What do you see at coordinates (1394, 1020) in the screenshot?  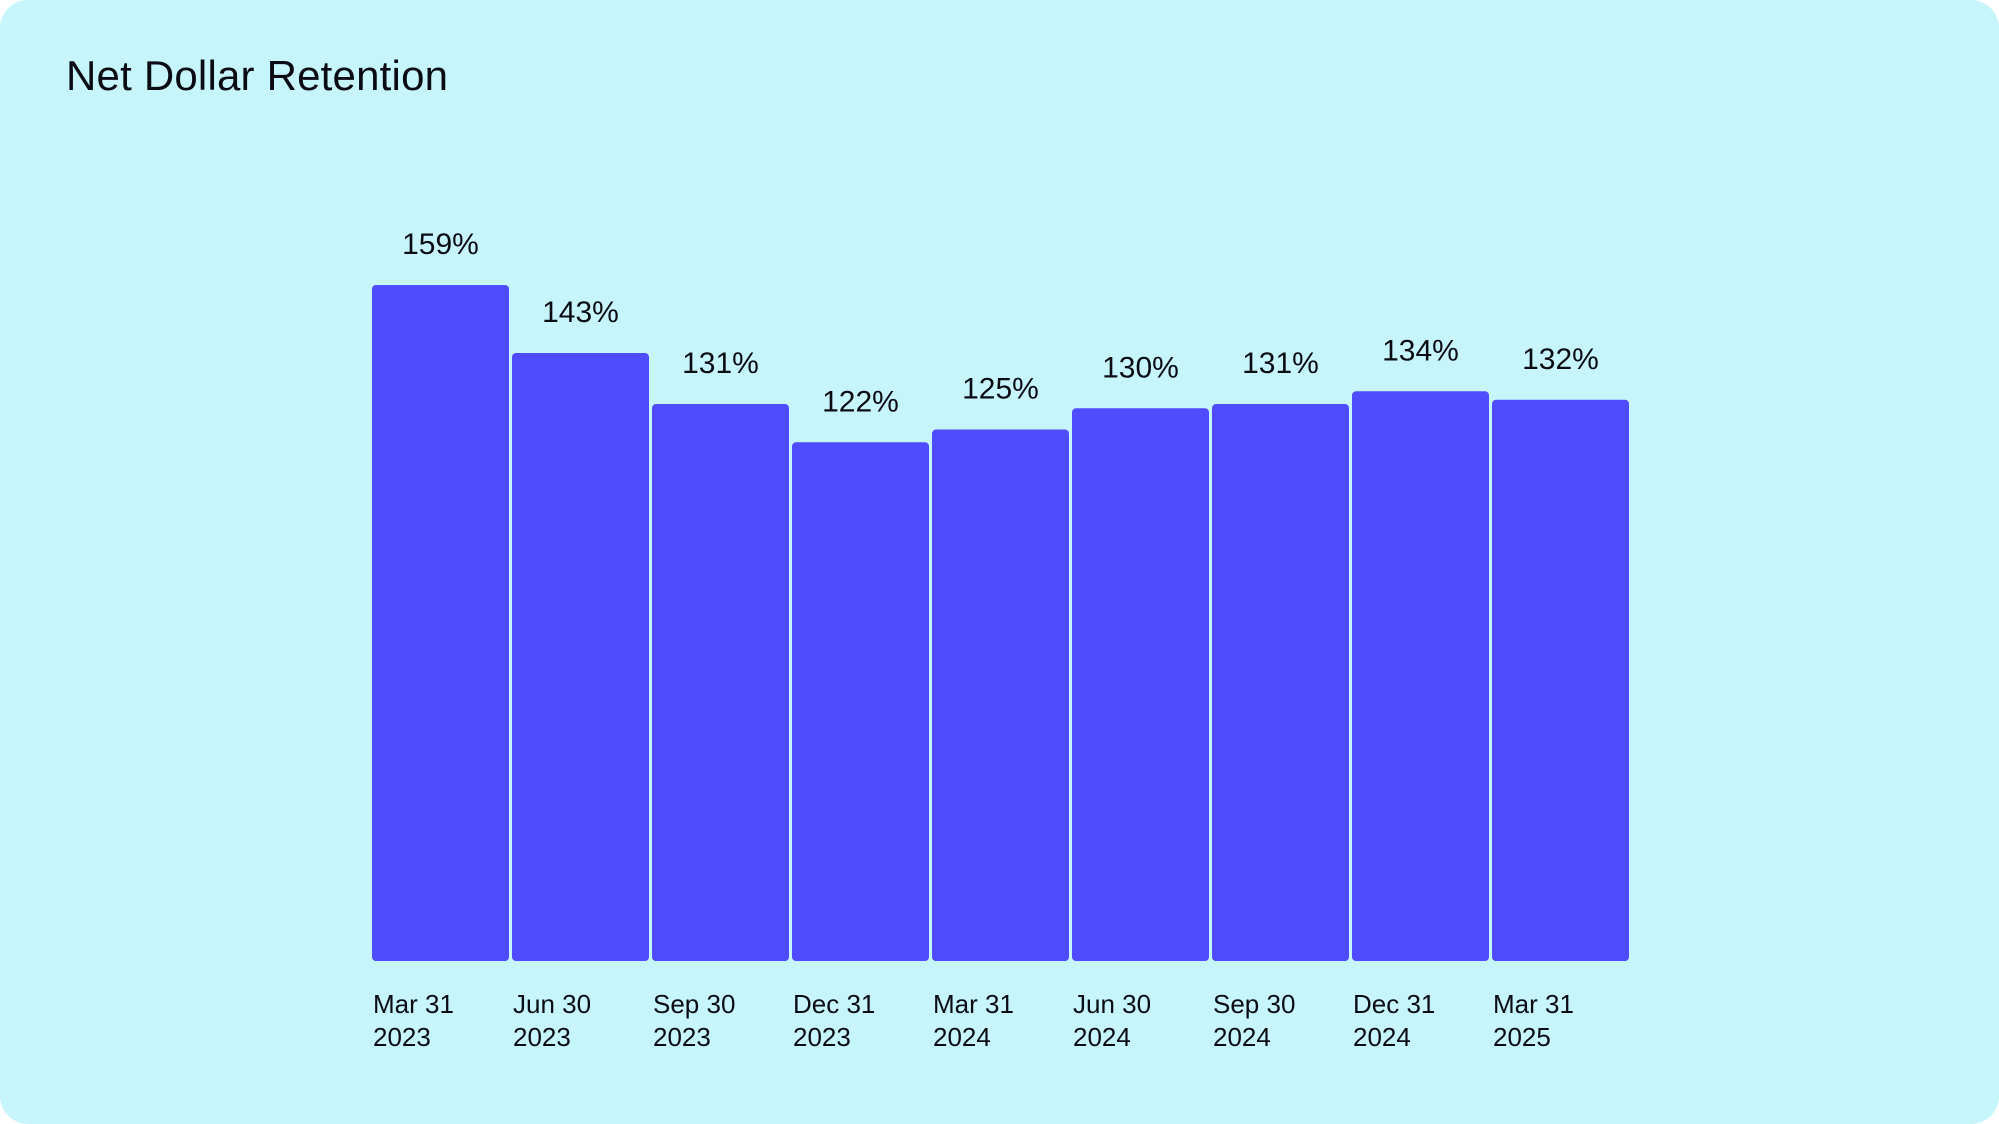 I see `category-label-7: Dec 31 2024` at bounding box center [1394, 1020].